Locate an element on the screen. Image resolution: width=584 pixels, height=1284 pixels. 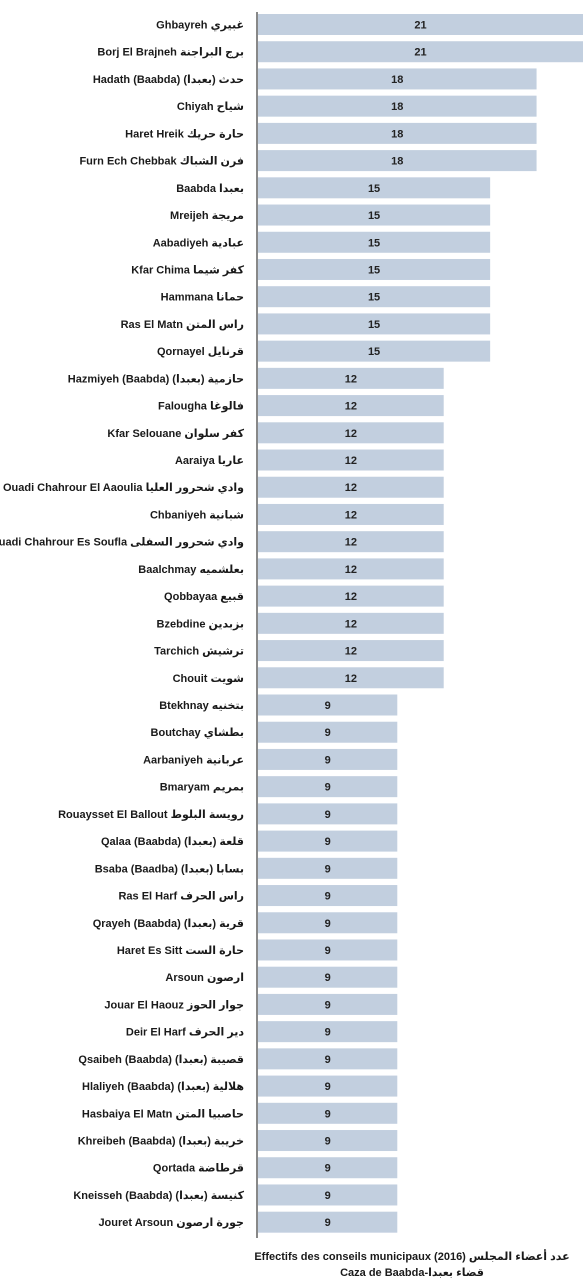
category-label: Rouaysset El Ballout رويسة البلوط is located at coordinates (151, 815).